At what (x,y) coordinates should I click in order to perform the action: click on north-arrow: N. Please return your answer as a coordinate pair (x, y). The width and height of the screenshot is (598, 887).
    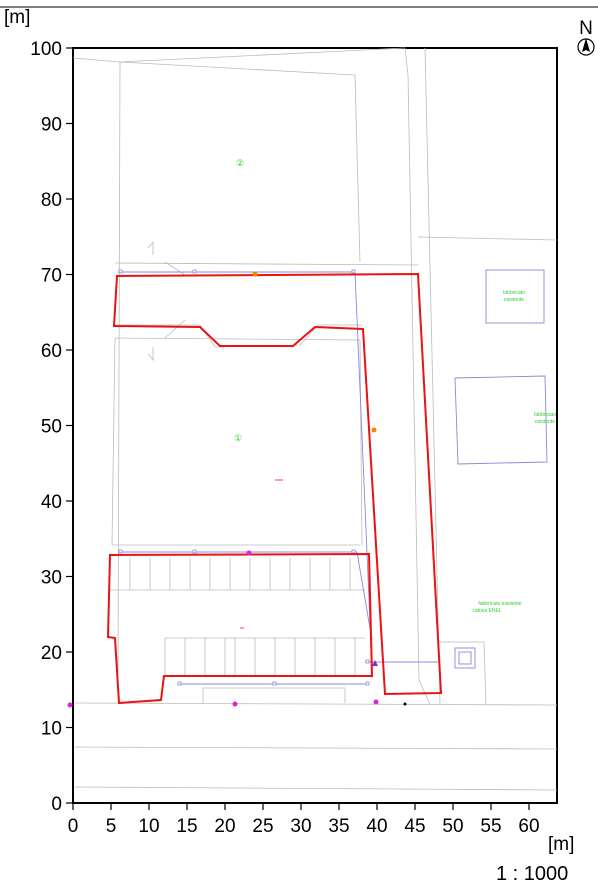
    Looking at the image, I should click on (586, 37).